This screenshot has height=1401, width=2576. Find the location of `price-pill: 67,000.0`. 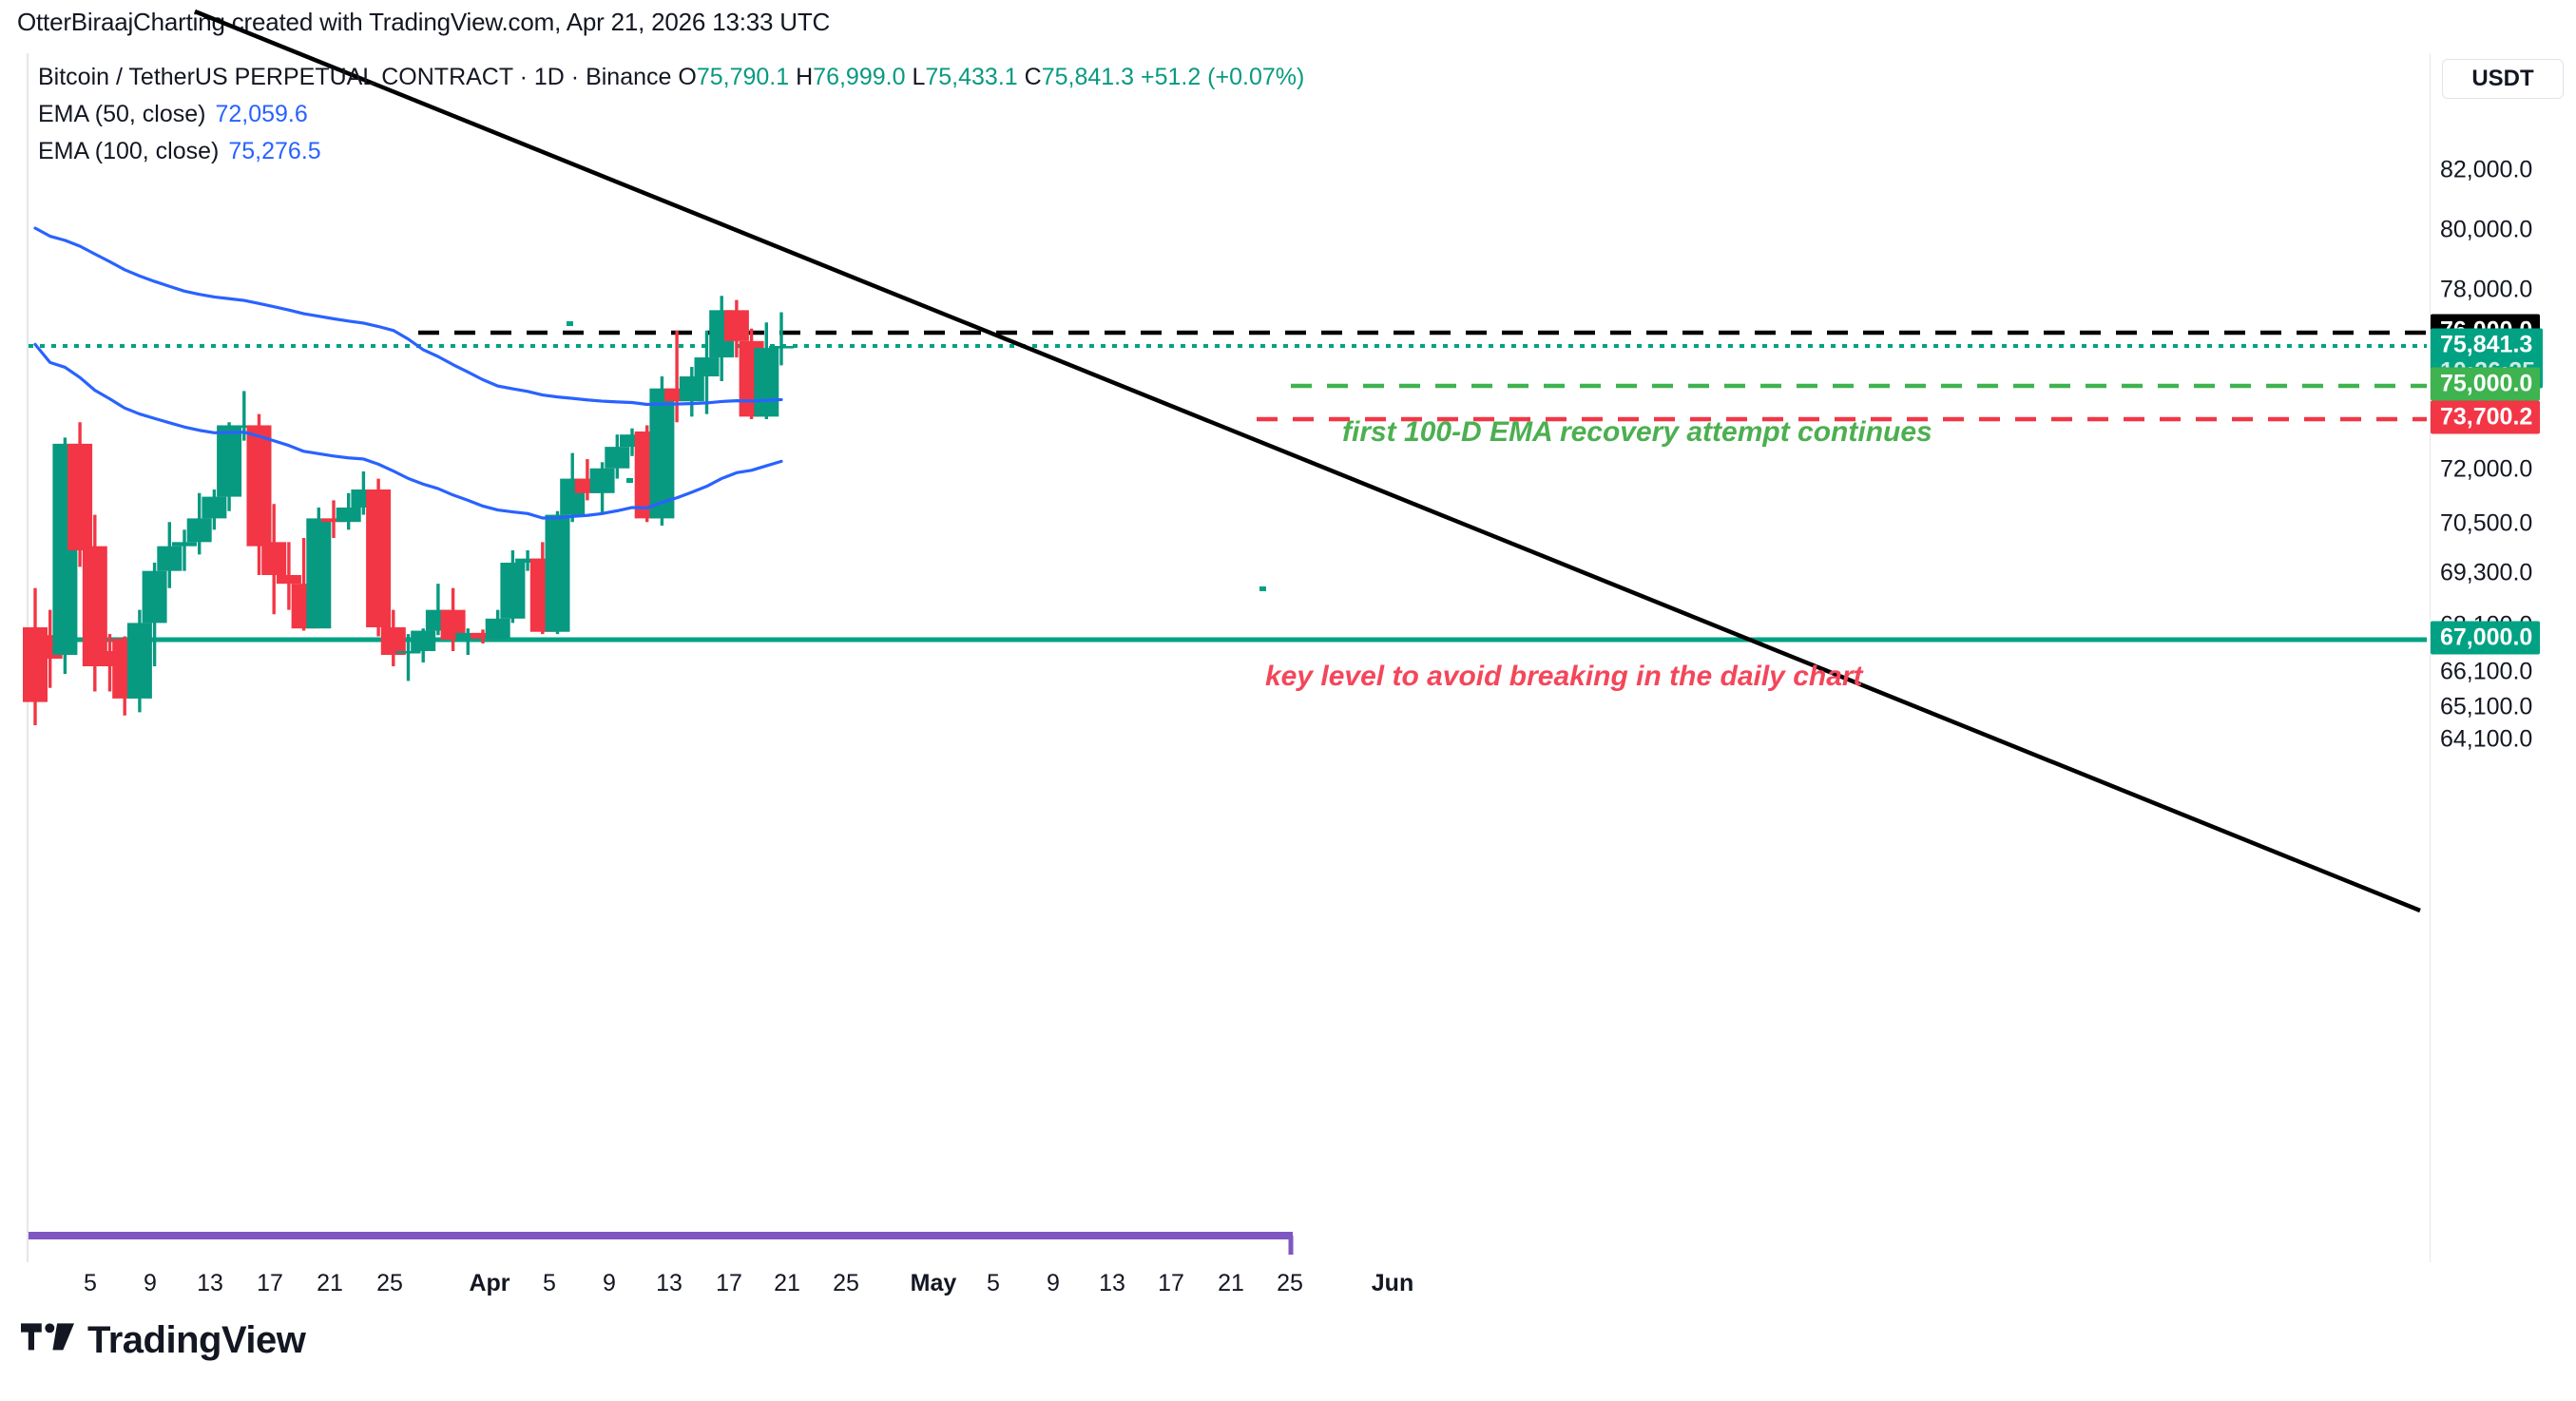

price-pill: 67,000.0 is located at coordinates (2486, 638).